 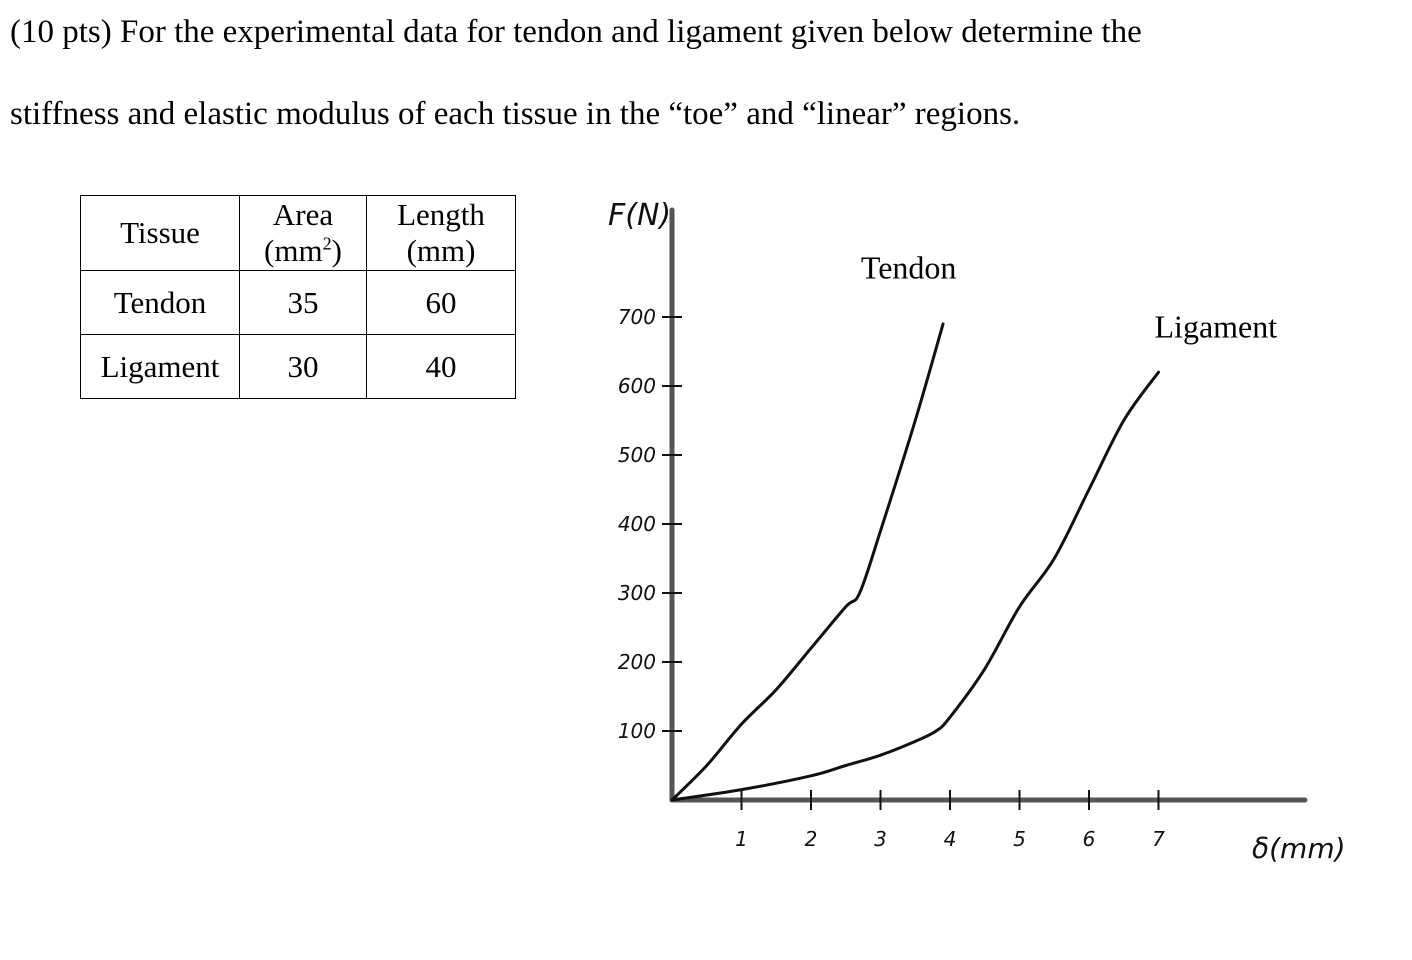 I want to click on curve-annotation-tendon: Tendon, so click(x=909, y=268).